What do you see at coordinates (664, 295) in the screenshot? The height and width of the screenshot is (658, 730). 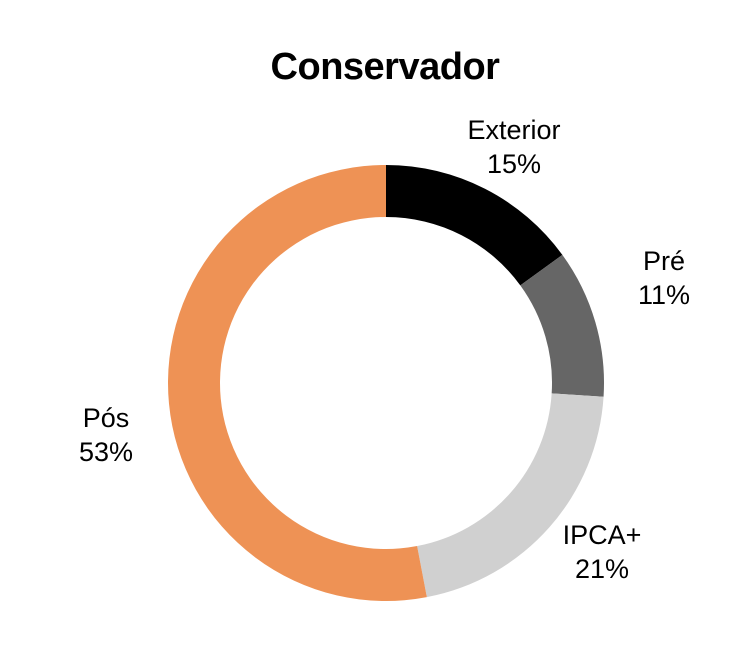 I see `slice-value-pre: 11%` at bounding box center [664, 295].